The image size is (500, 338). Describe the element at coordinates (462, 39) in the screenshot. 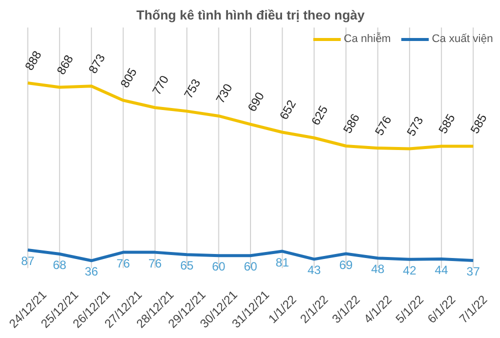

I see `legend-label: Ca xuất viện` at that location.